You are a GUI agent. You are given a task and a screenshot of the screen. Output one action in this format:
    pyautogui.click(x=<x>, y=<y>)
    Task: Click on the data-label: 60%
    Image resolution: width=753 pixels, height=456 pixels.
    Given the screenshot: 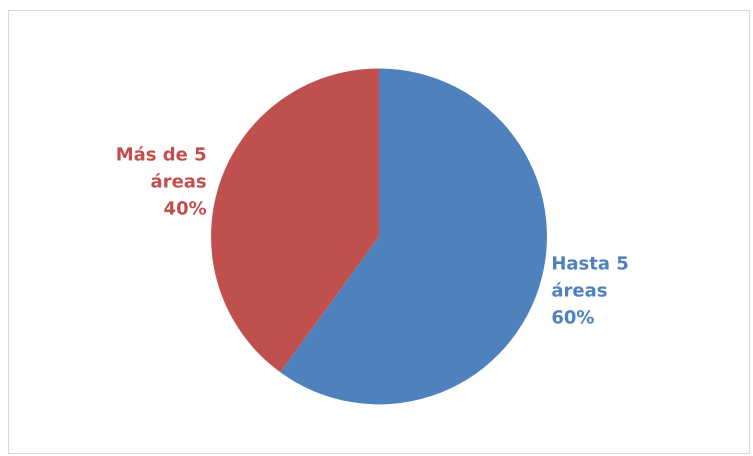 What is the action you would take?
    pyautogui.click(x=572, y=317)
    